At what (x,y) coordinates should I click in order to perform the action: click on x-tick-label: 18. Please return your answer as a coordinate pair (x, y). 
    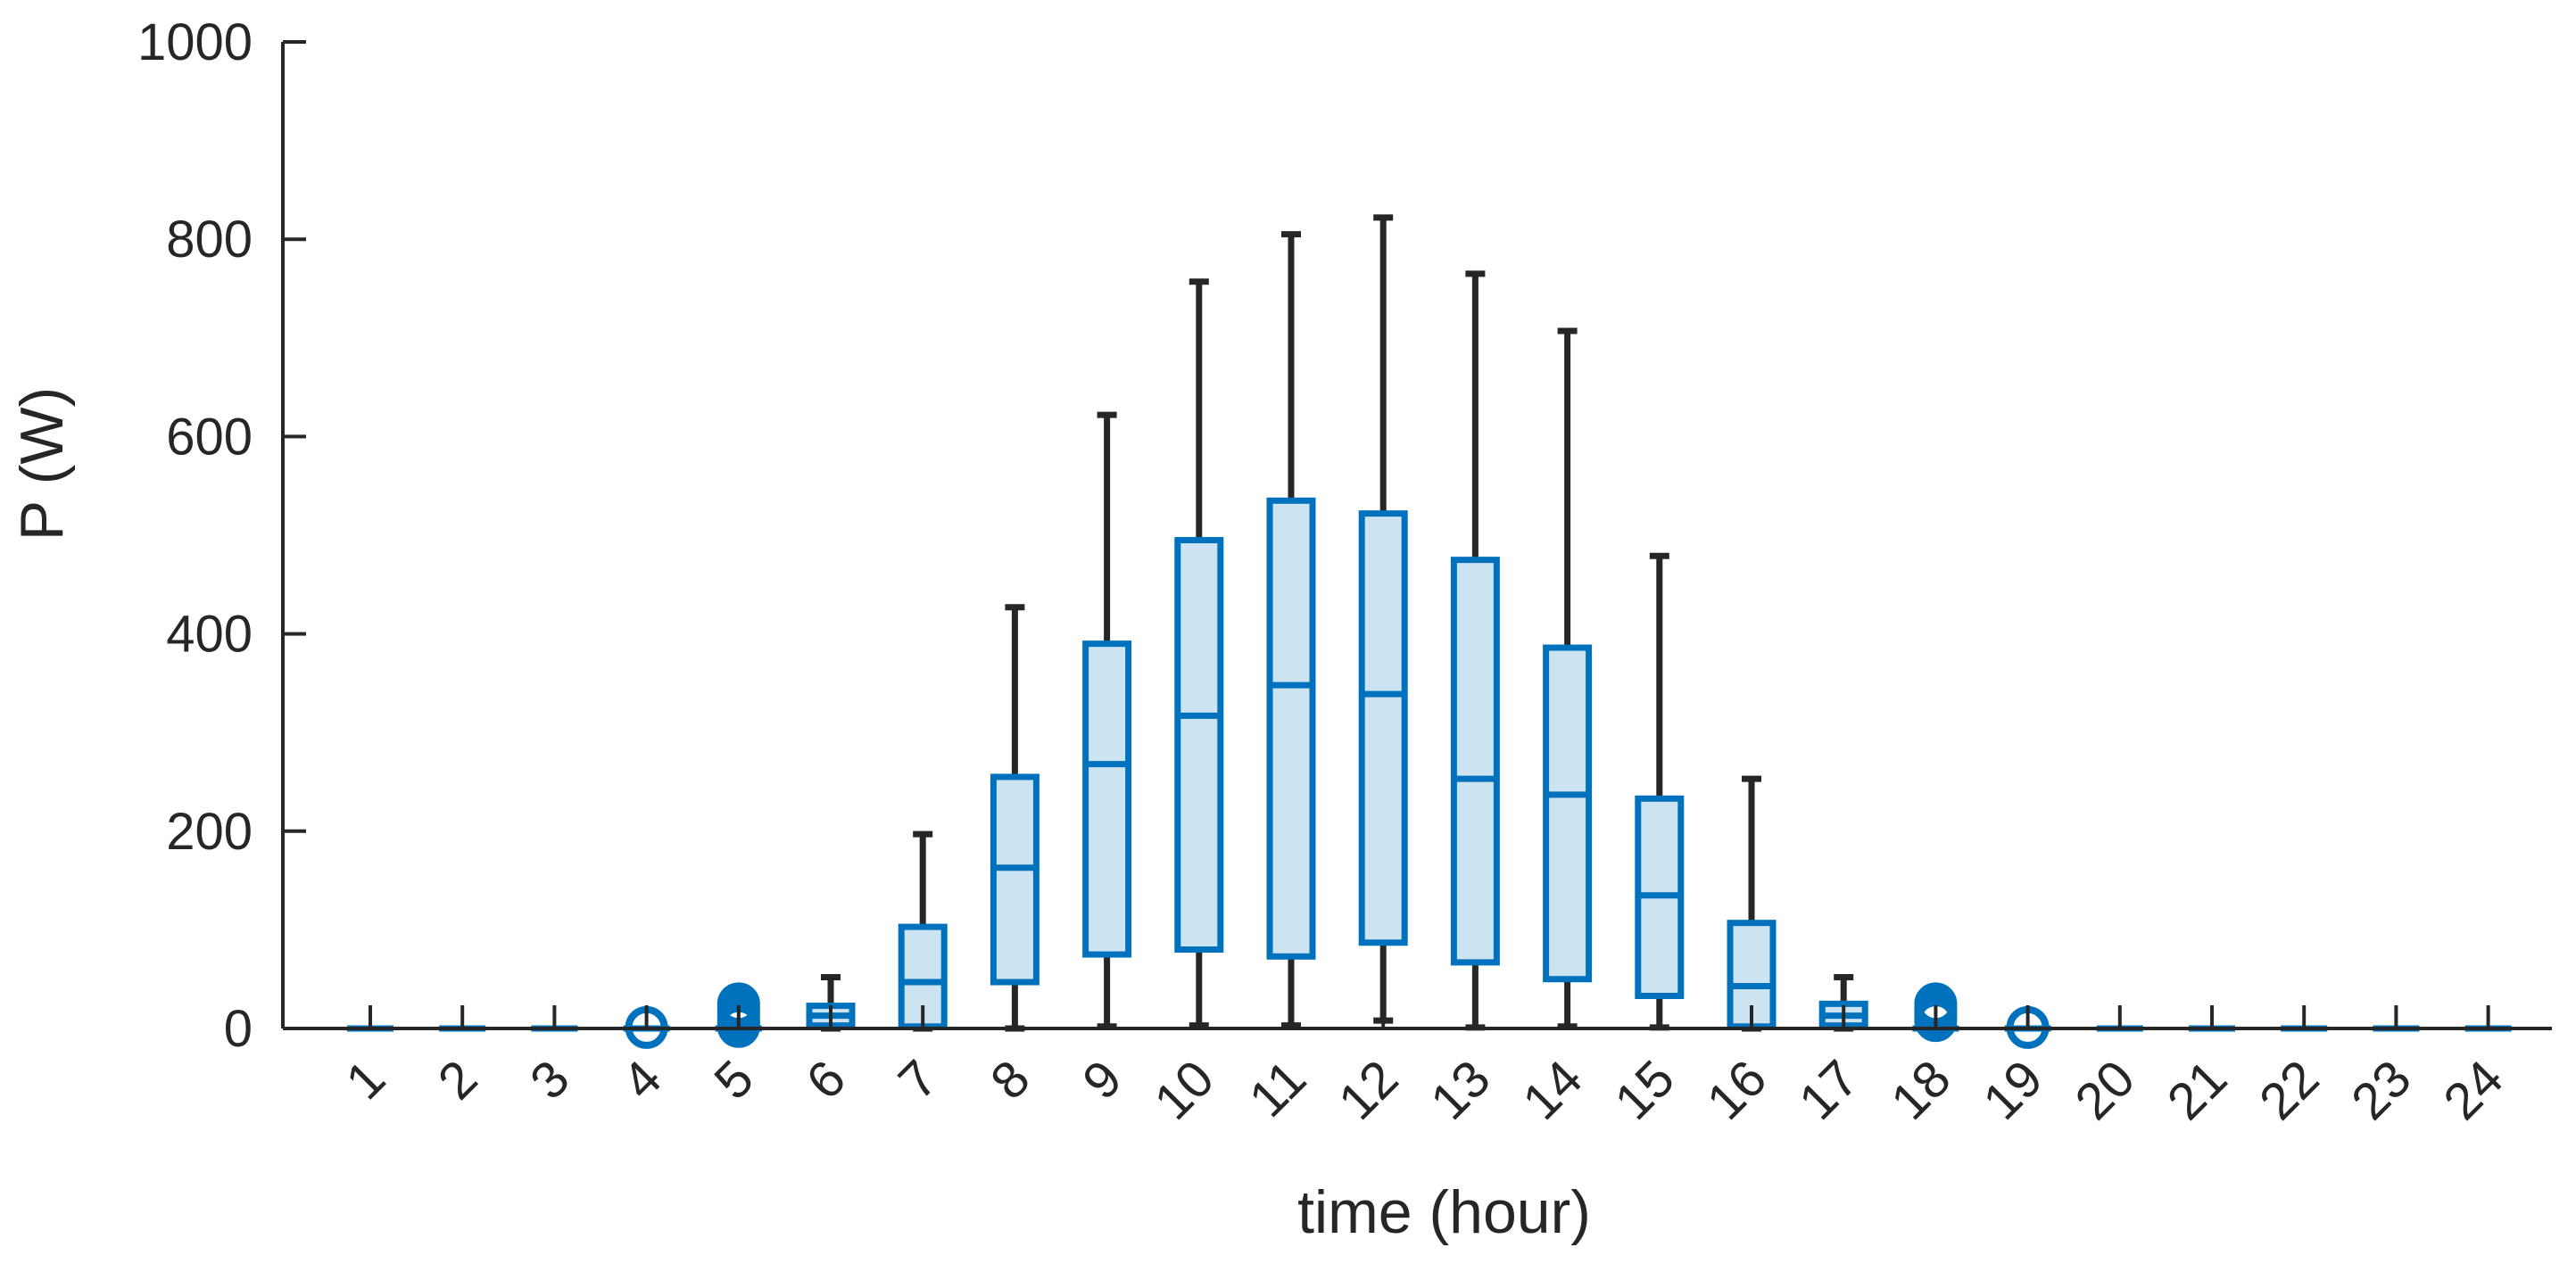
    Looking at the image, I should click on (1921, 1090).